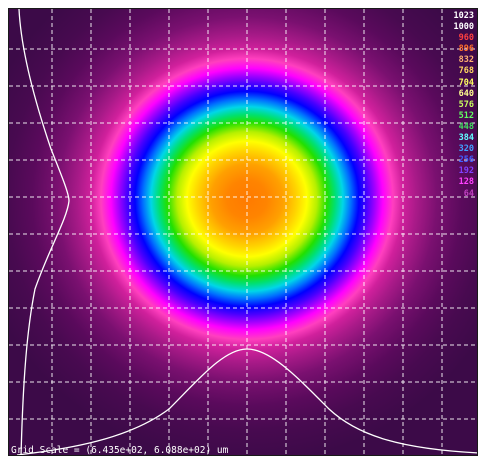 This screenshot has width=500, height=466. What do you see at coordinates (468, 193) in the screenshot?
I see `legend-entry: 64` at bounding box center [468, 193].